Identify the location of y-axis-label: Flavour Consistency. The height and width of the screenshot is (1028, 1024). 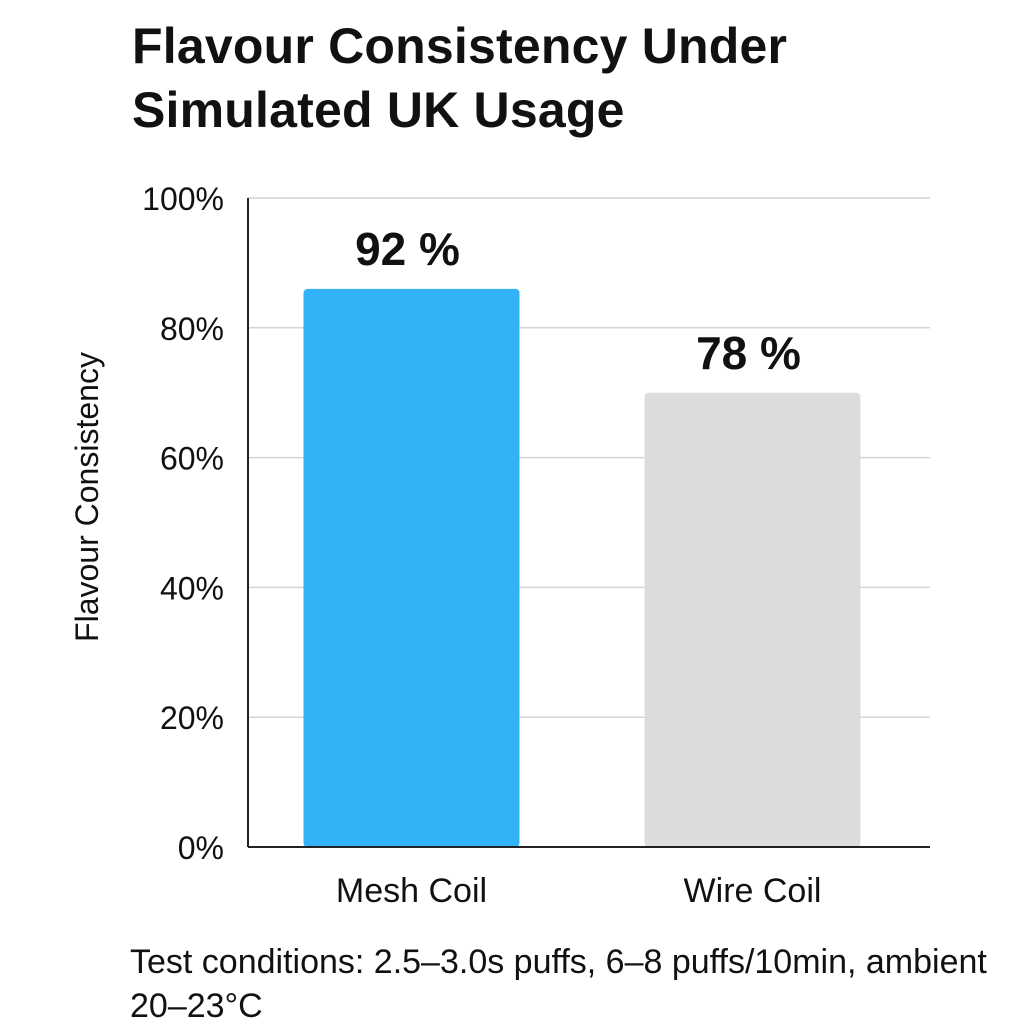
(87, 497).